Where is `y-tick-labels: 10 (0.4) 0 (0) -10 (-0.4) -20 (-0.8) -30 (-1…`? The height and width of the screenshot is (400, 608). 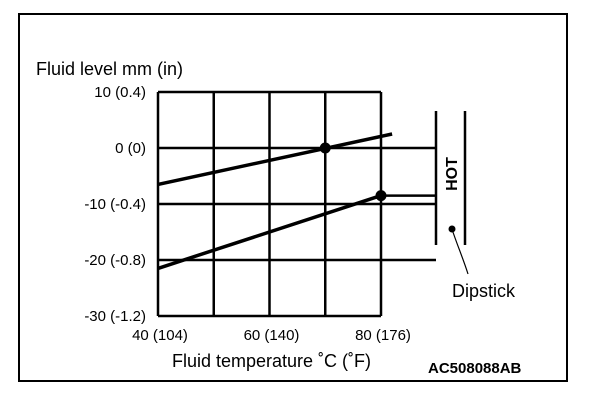 y-tick-labels: 10 (0.4) 0 (0) -10 (-0.4) -20 (-0.8) -30 (-1… is located at coordinates (115, 204).